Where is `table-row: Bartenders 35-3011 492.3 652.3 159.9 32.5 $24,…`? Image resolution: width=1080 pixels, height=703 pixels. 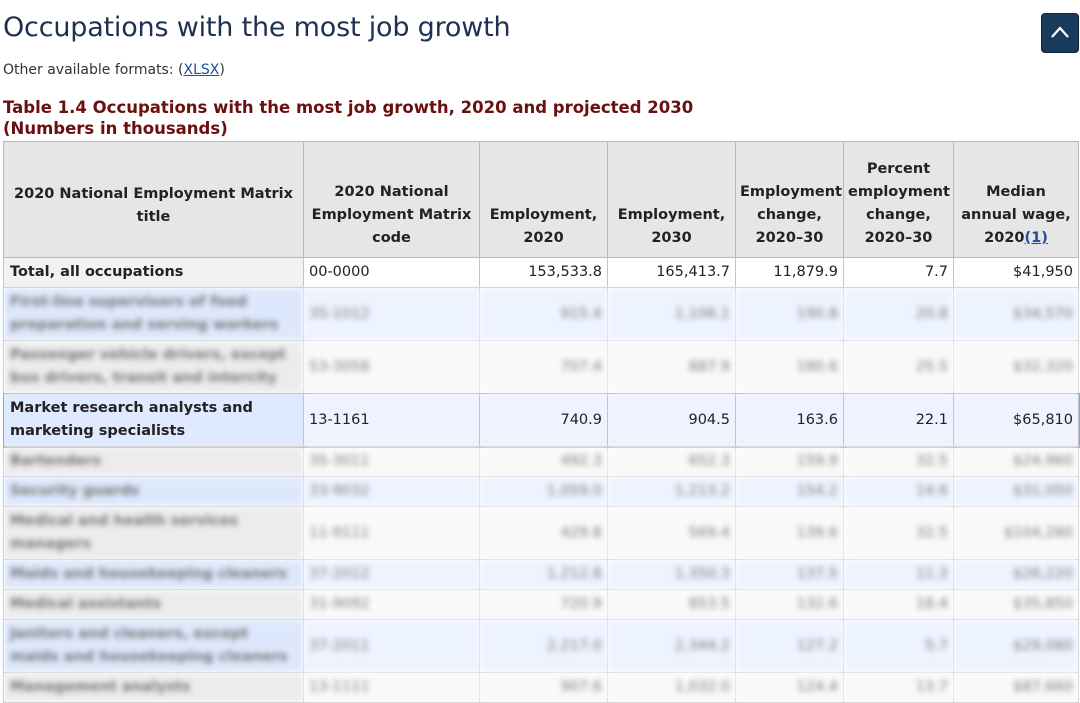 table-row: Bartenders 35-3011 492.3 652.3 159.9 32.5 $24,… is located at coordinates (541, 461).